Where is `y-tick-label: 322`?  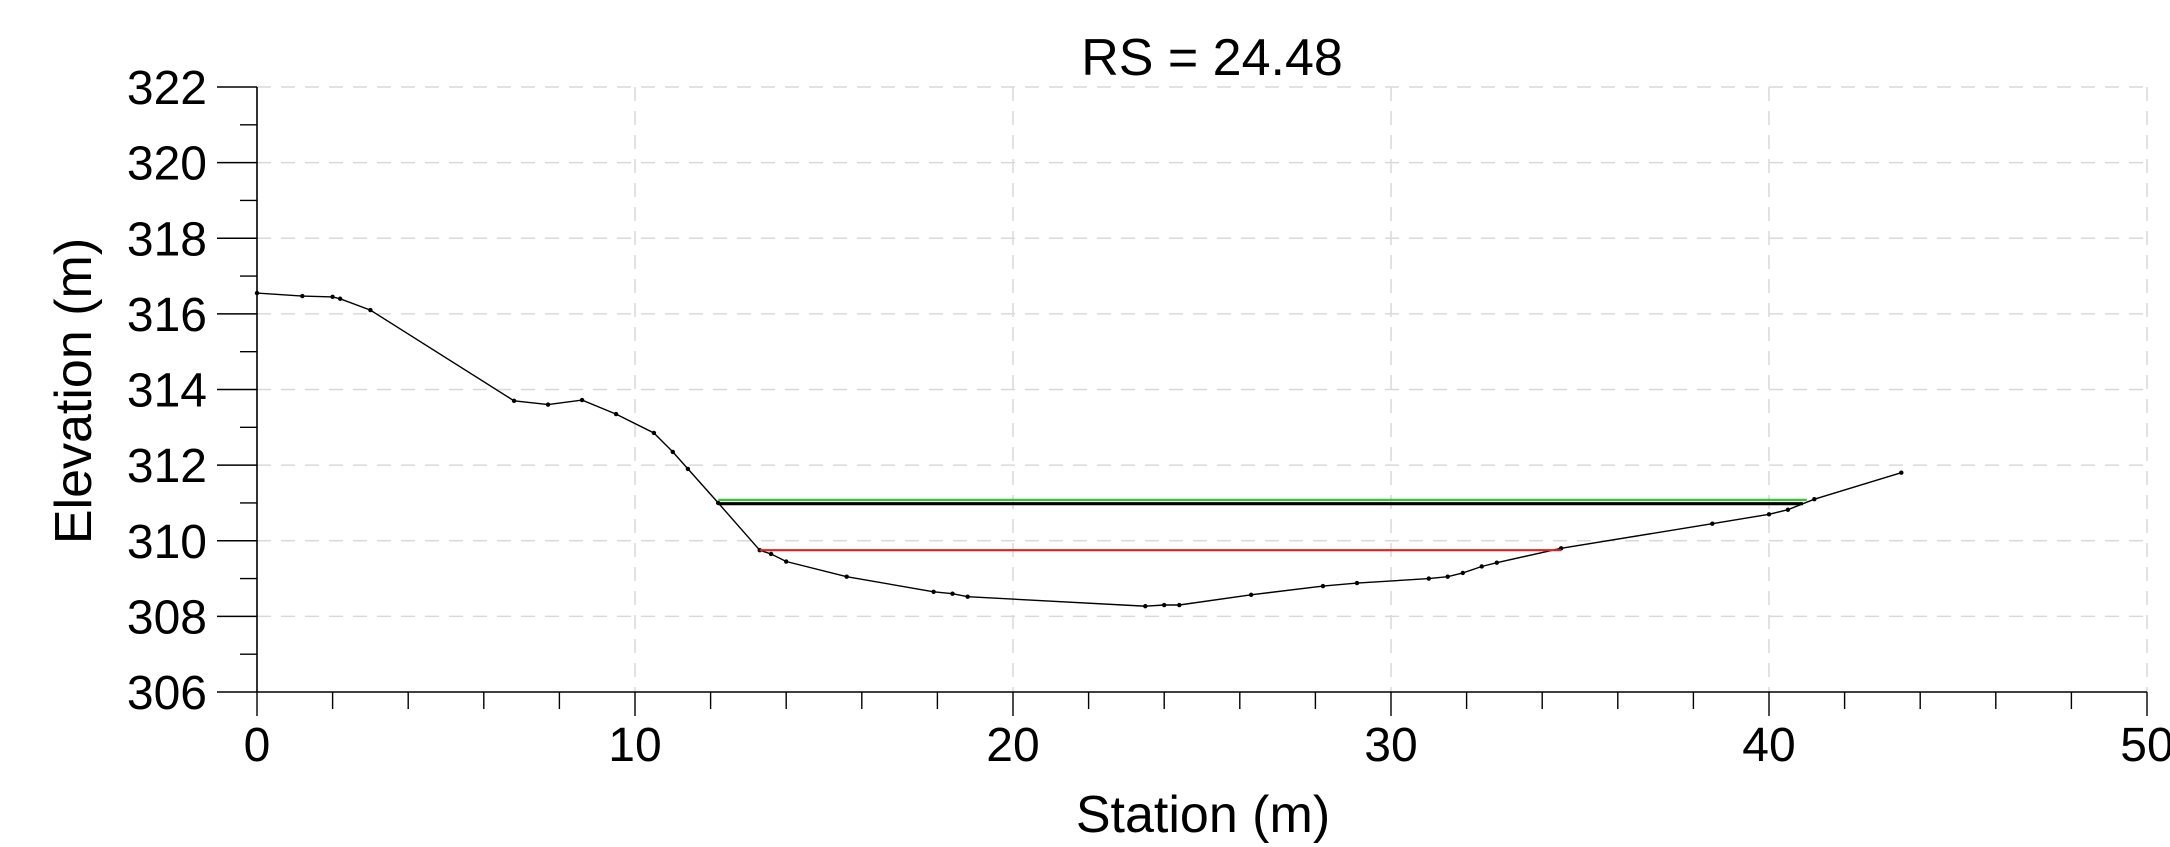 y-tick-label: 322 is located at coordinates (167, 88).